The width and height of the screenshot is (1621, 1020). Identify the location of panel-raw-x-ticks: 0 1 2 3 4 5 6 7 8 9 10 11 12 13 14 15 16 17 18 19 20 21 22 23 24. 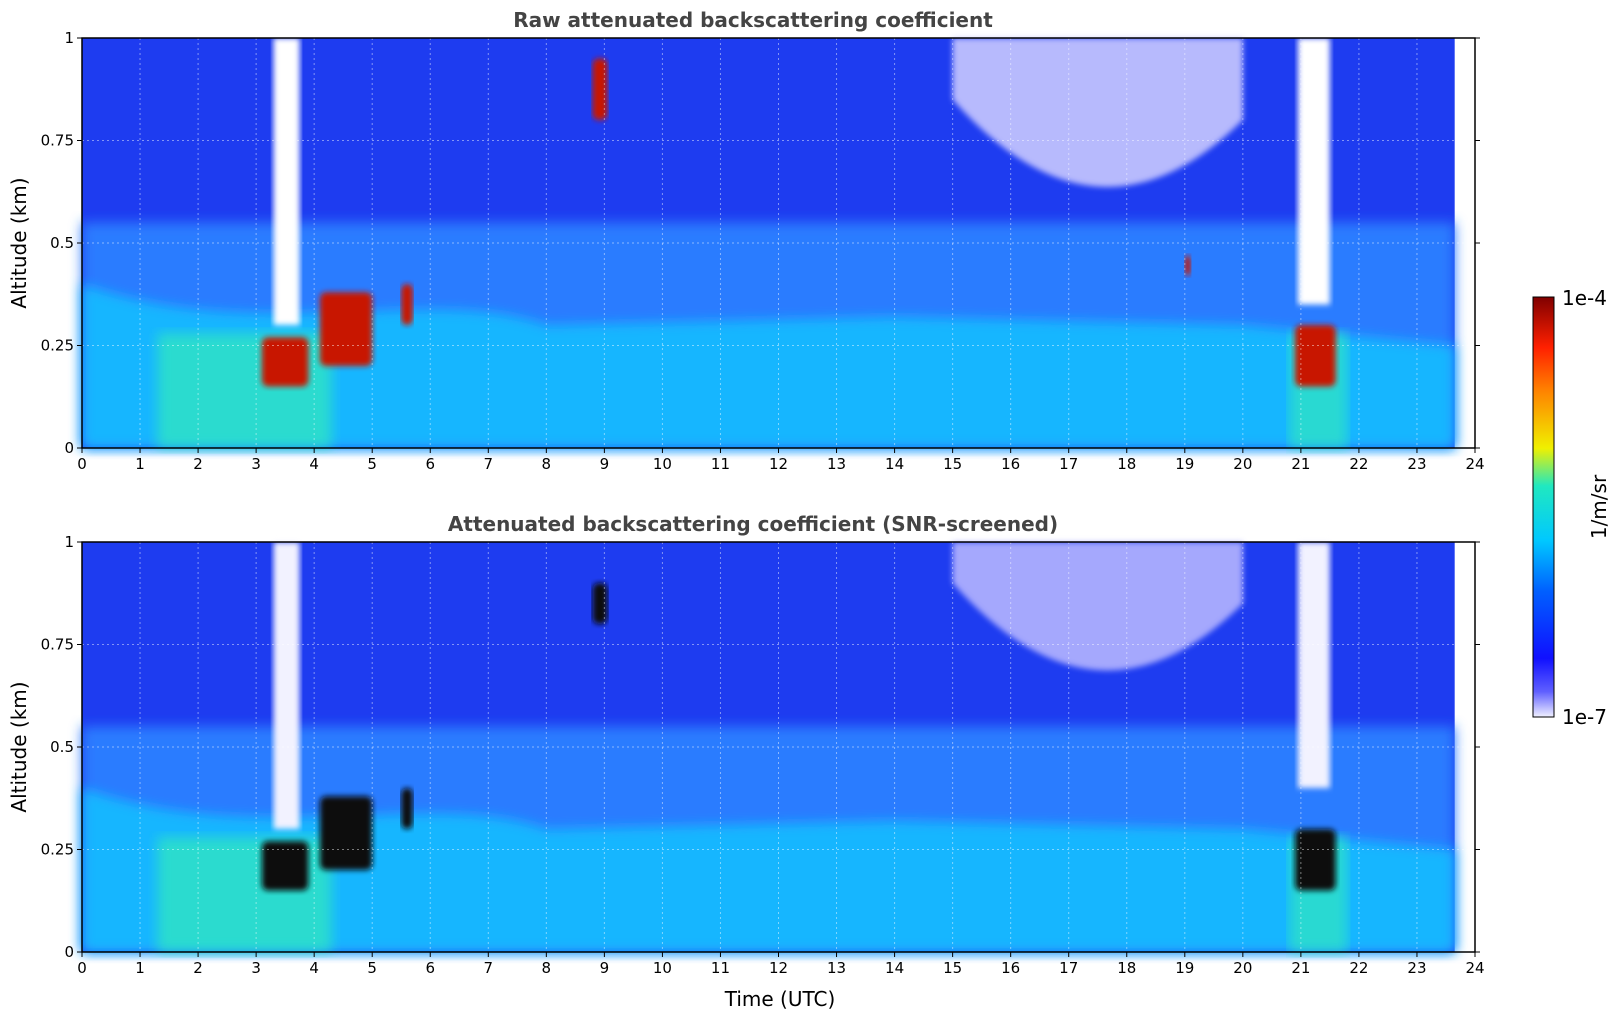
(781, 460).